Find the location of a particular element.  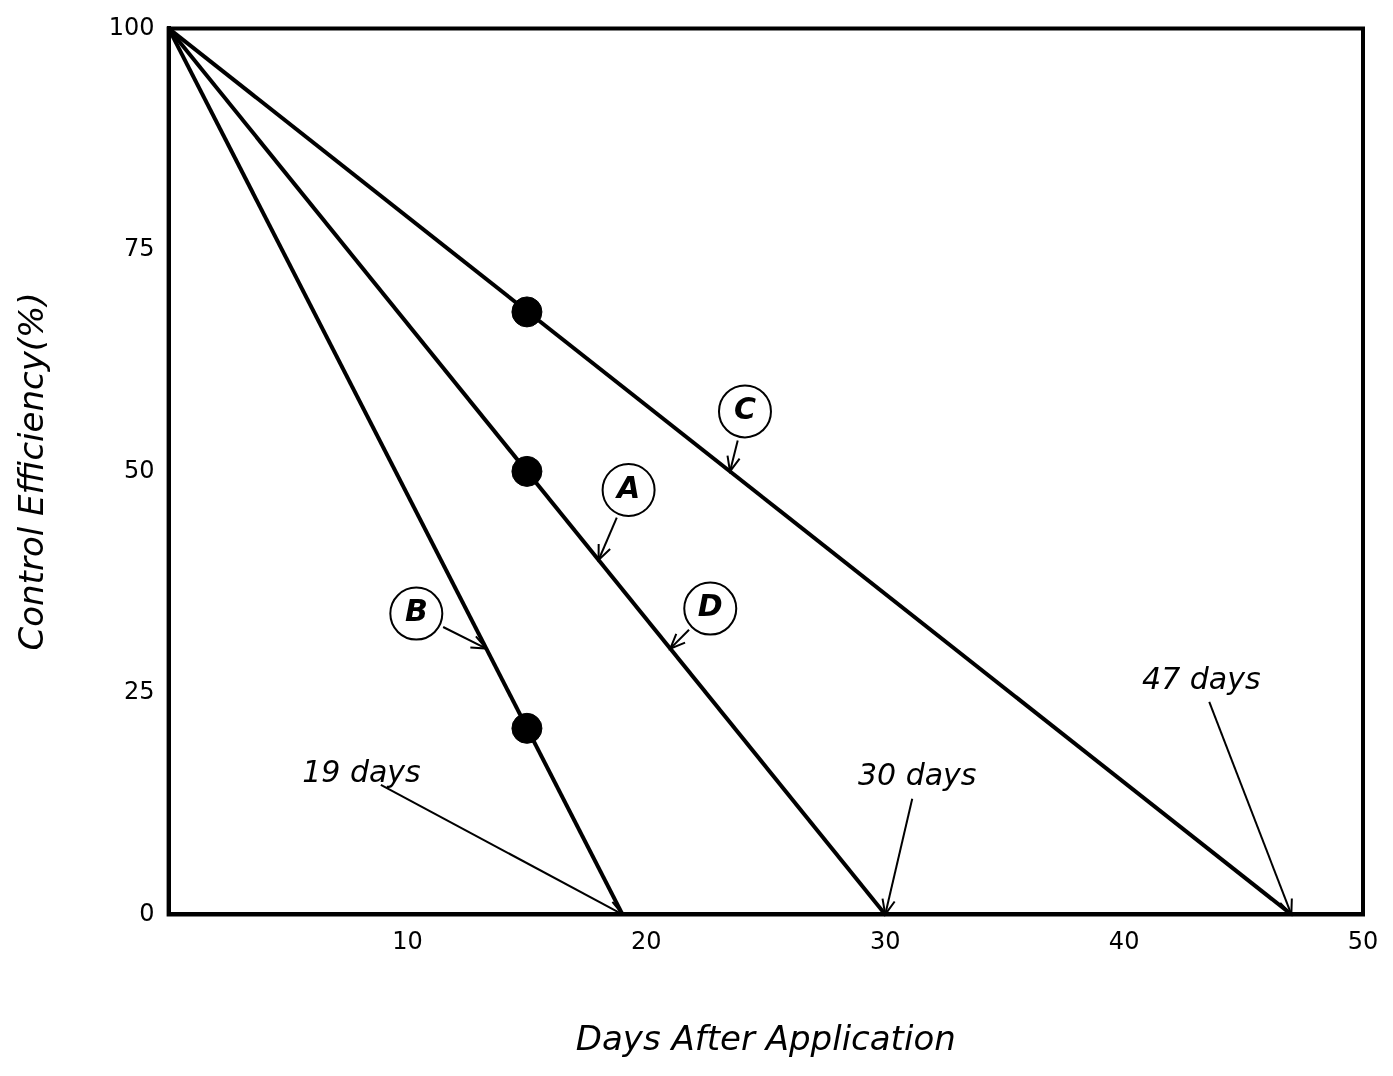

annotation: A is located at coordinates (627, 487).